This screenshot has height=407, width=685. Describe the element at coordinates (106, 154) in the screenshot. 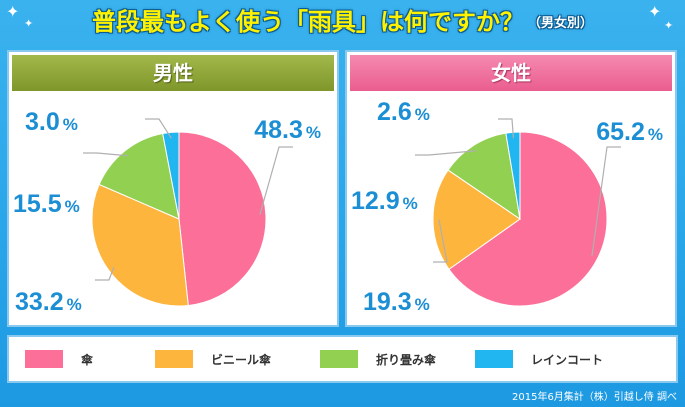

I see `male-leader-line-folding` at that location.